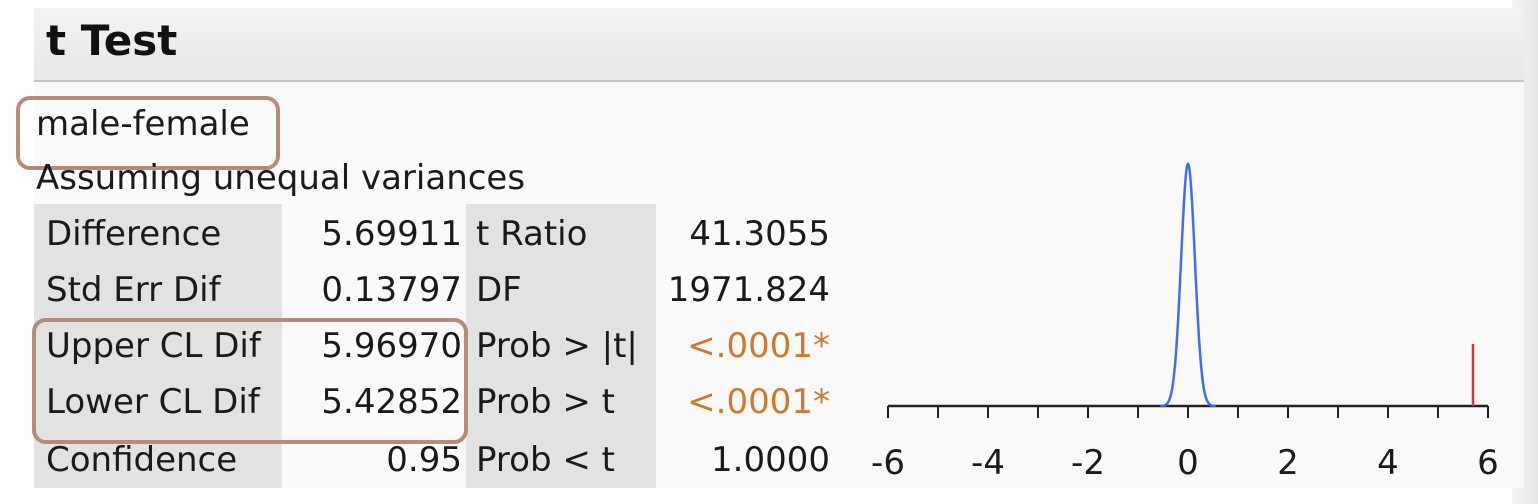 The image size is (1538, 504). I want to click on upper-cl-dif-value: 5.96970, so click(391, 346).